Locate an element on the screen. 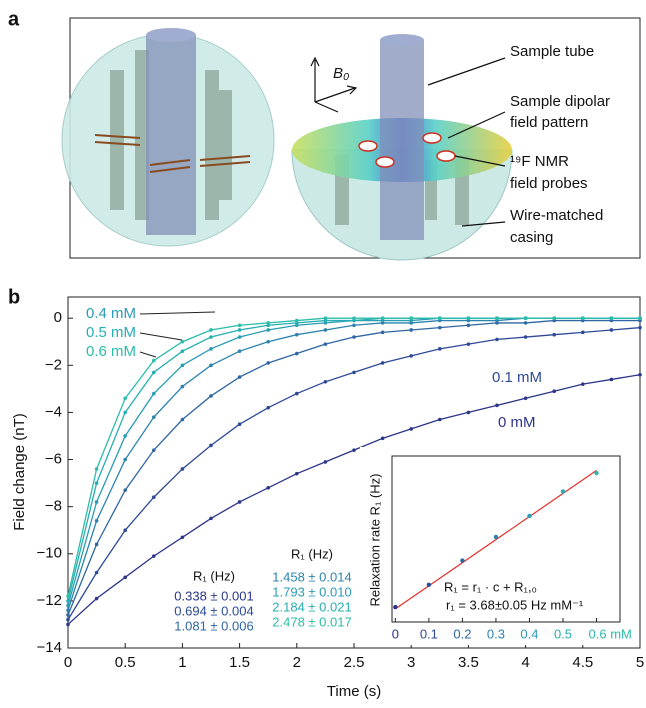 This screenshot has height=708, width=646. x-tick-label: 3.5 is located at coordinates (468, 662).